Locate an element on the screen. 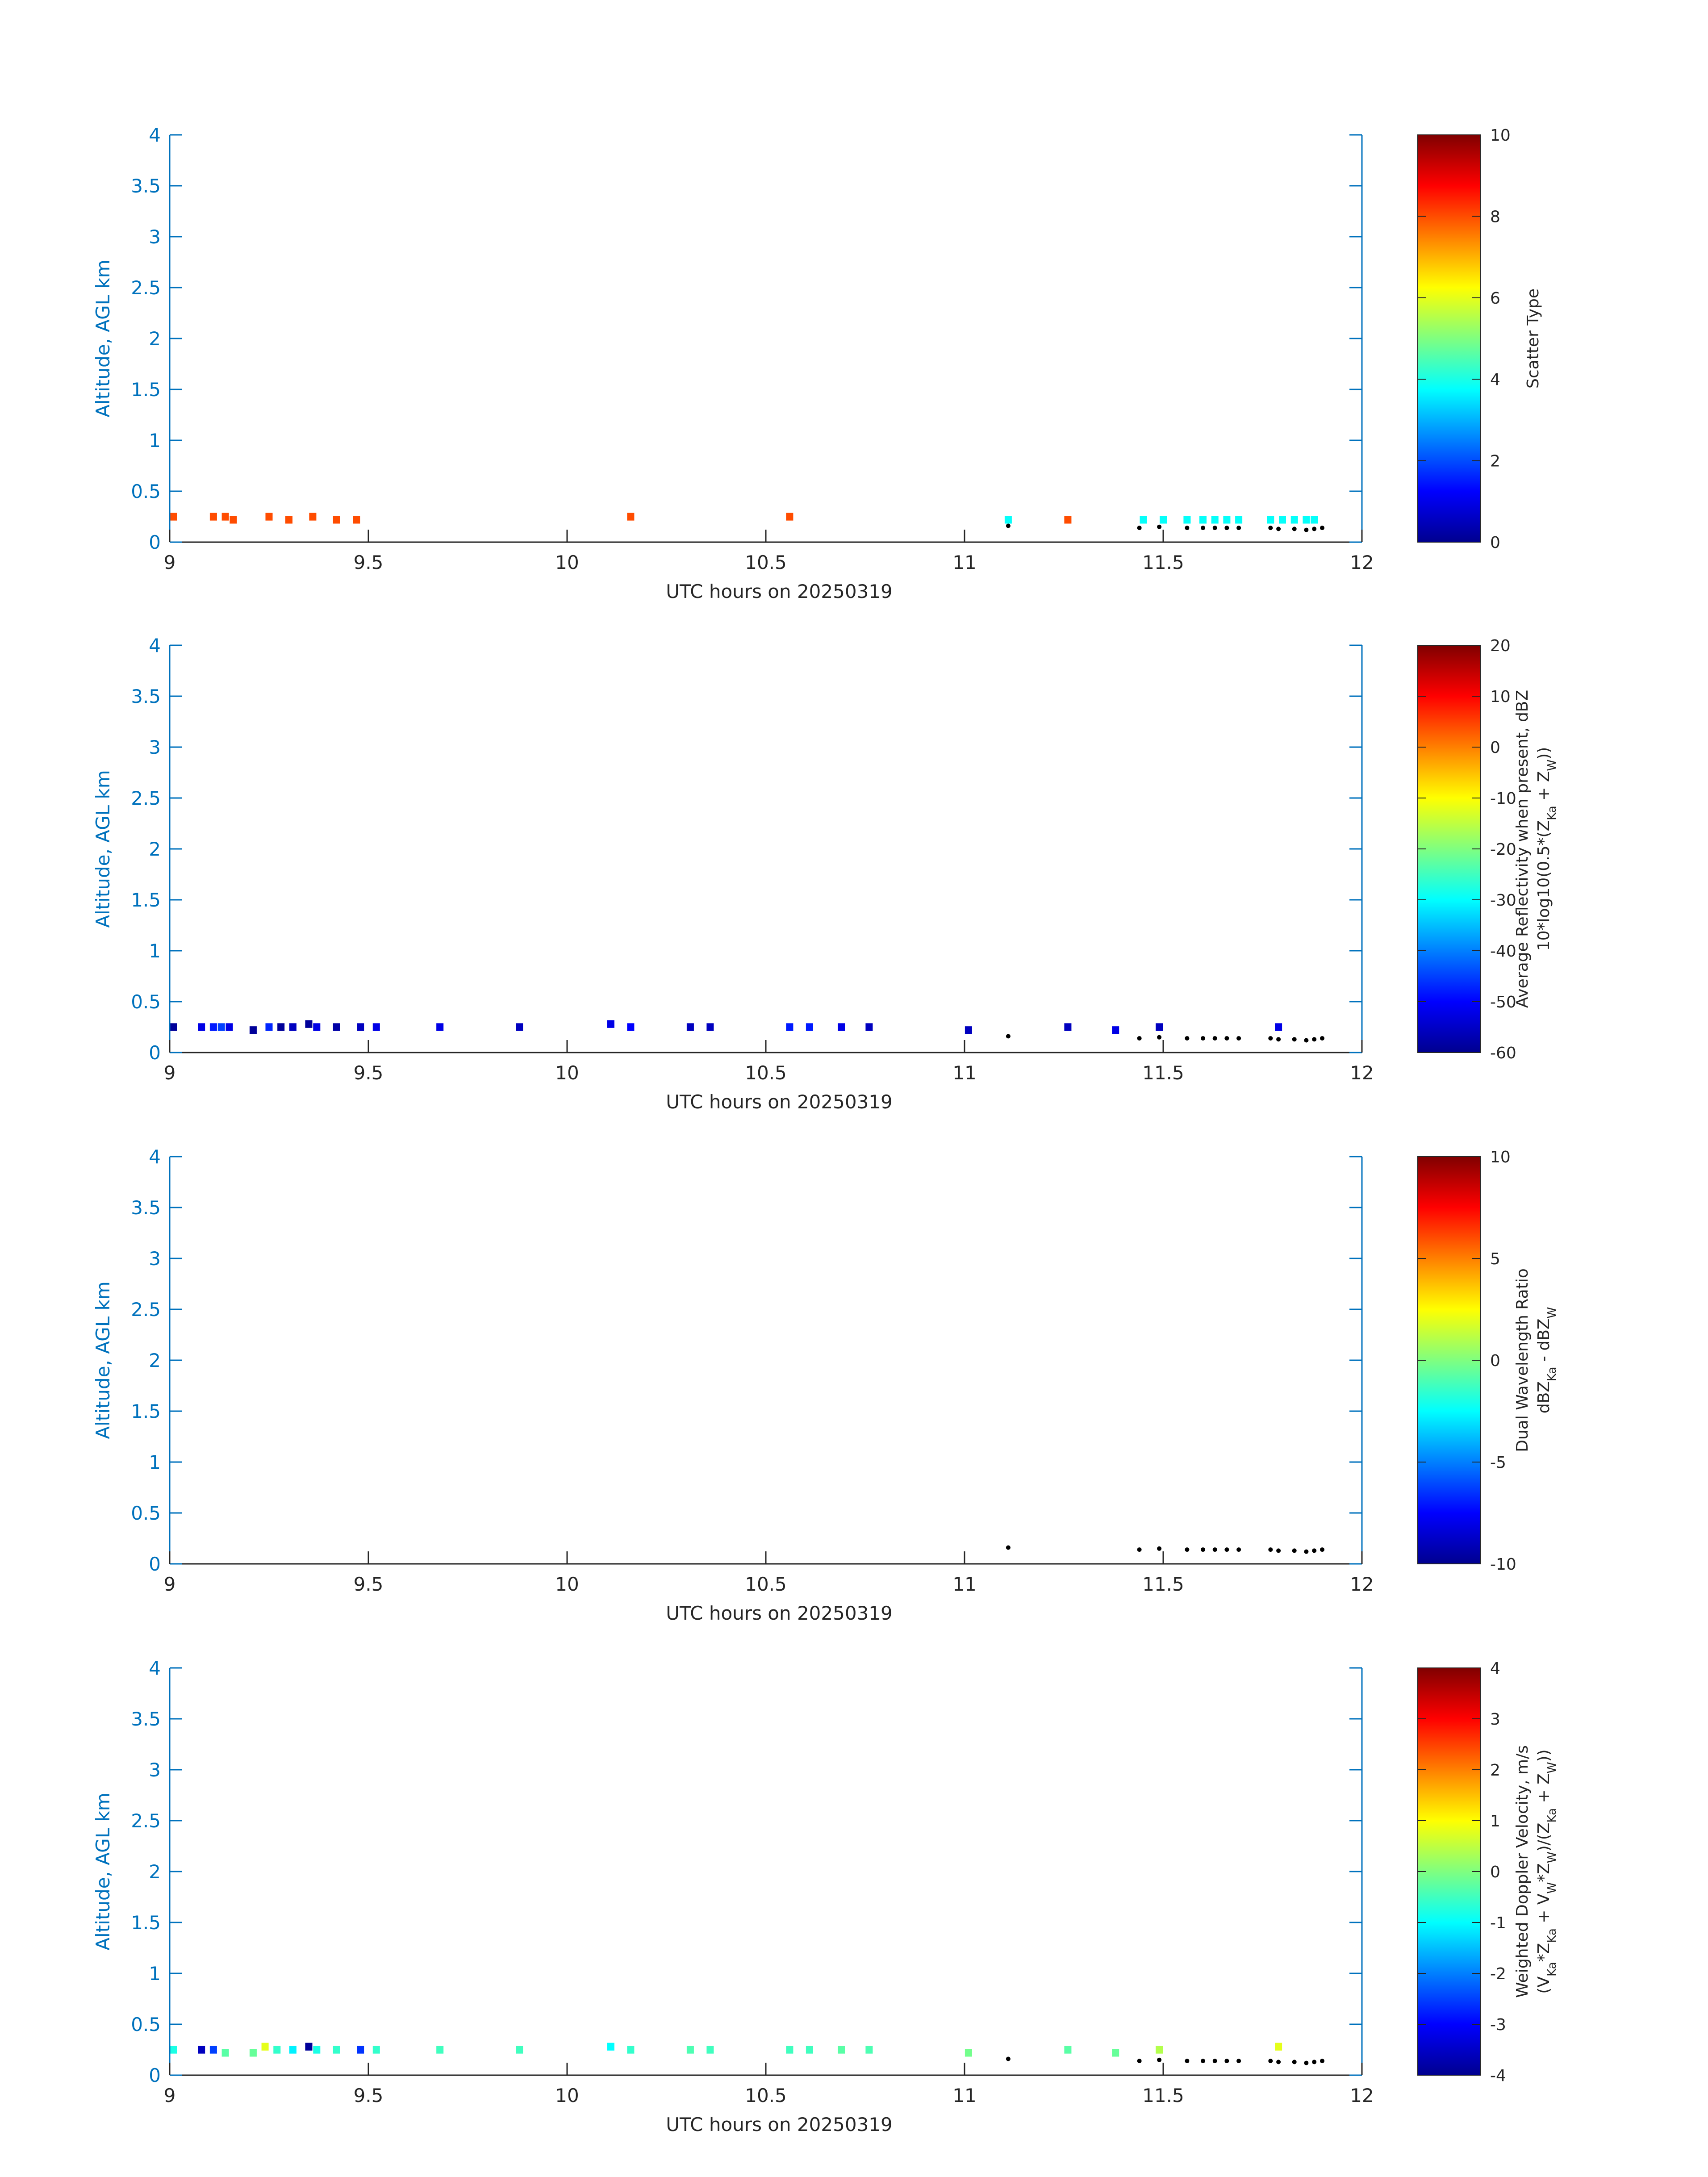  plot-area is located at coordinates (766, 1360).